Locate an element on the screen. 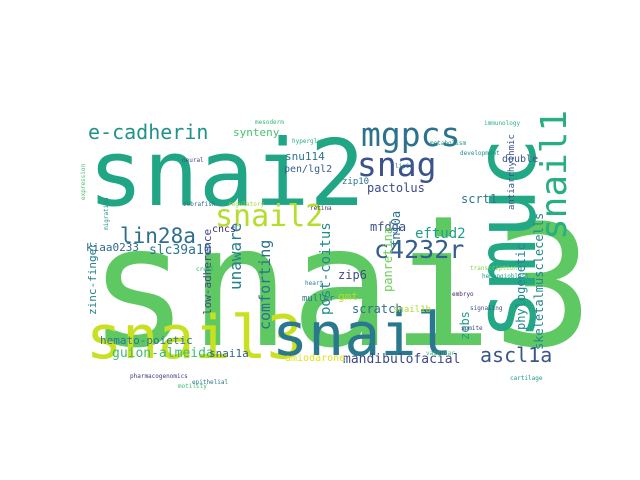 This screenshot has height=480, width=640. word-cartilage: cartilage is located at coordinates (526, 378).